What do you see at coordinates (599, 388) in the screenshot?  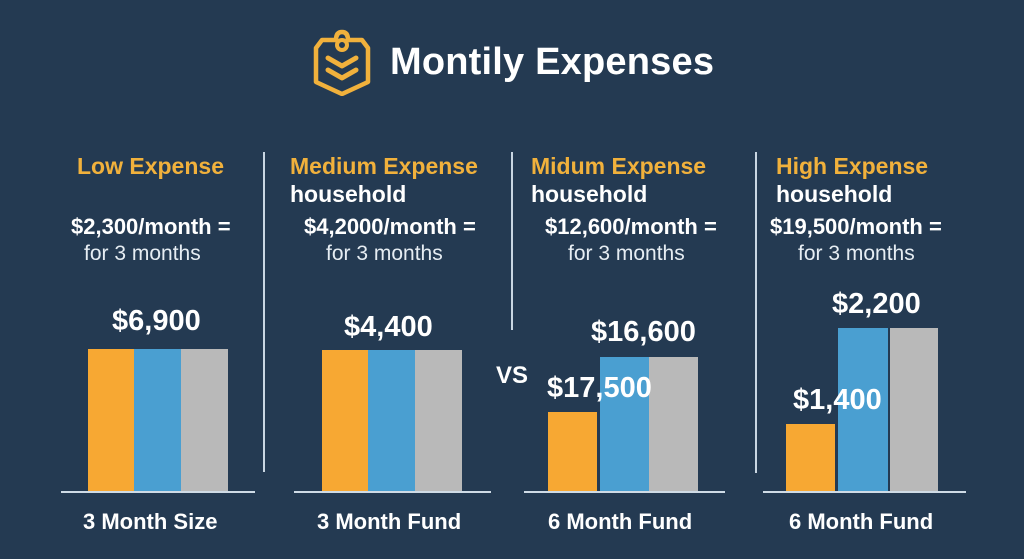 I see `secondary-value-label: $17,500` at bounding box center [599, 388].